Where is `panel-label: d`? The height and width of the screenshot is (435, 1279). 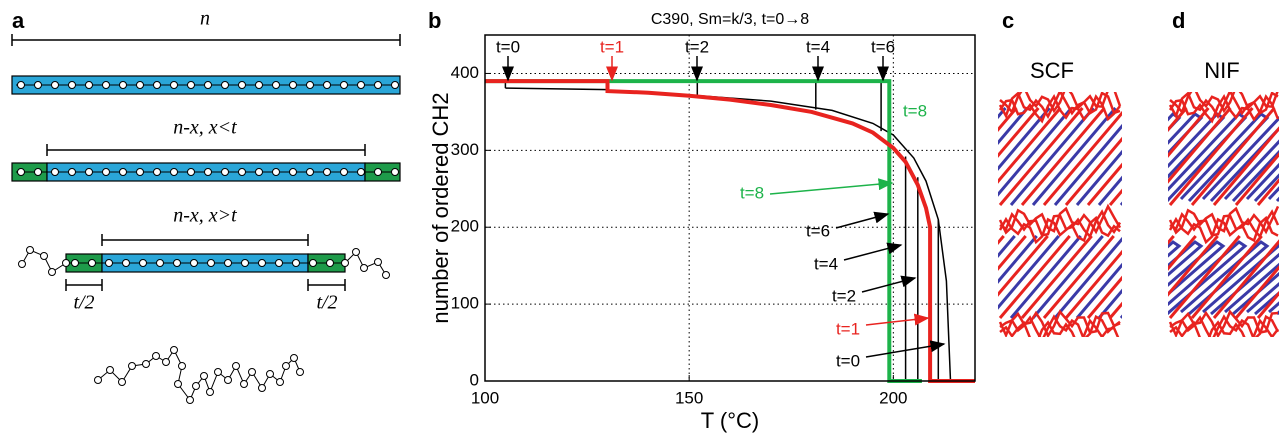
panel-label: d is located at coordinates (1178, 20).